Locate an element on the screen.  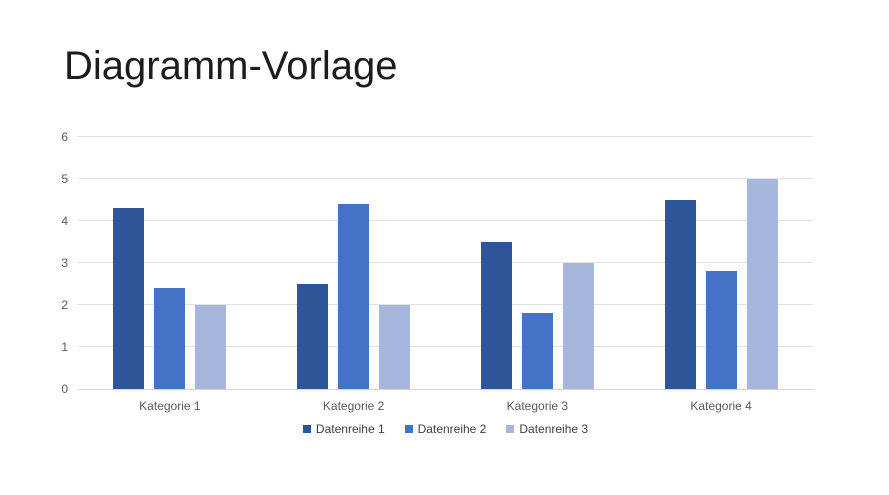
y-tick-label-0: 0 is located at coordinates (64, 389).